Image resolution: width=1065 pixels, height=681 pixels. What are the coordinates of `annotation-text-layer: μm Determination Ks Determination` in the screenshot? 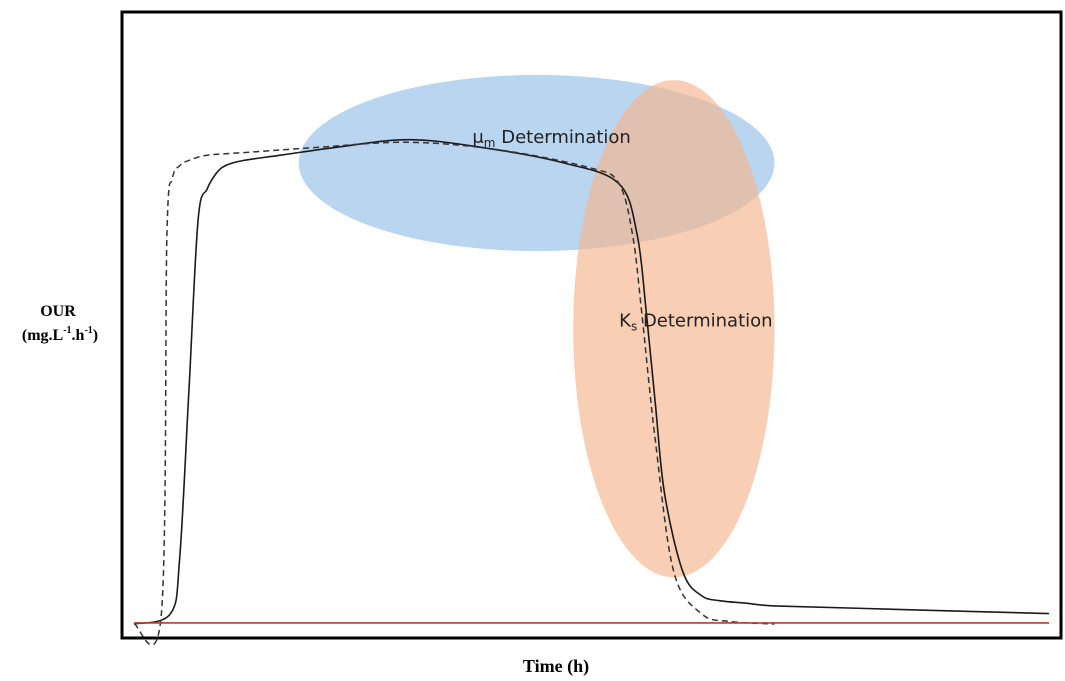 It's located at (622, 230).